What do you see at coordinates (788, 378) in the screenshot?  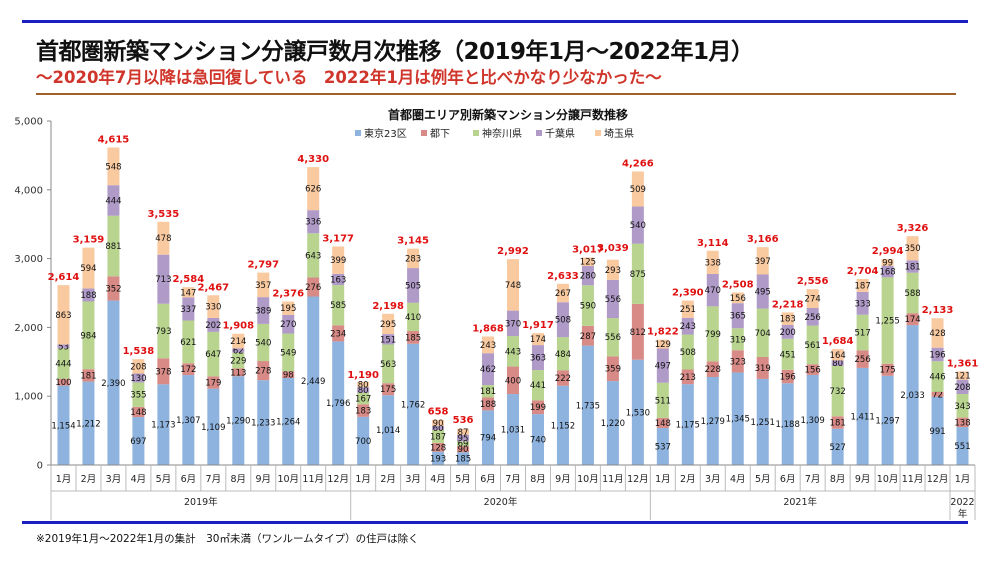 I see `segment-value-label: 196` at bounding box center [788, 378].